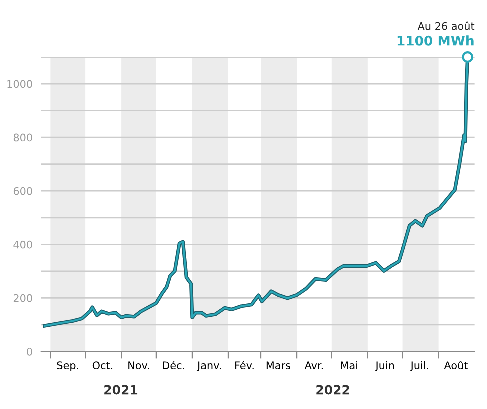  What do you see at coordinates (349, 365) in the screenshot?
I see `x-tick-label: Mai` at bounding box center [349, 365].